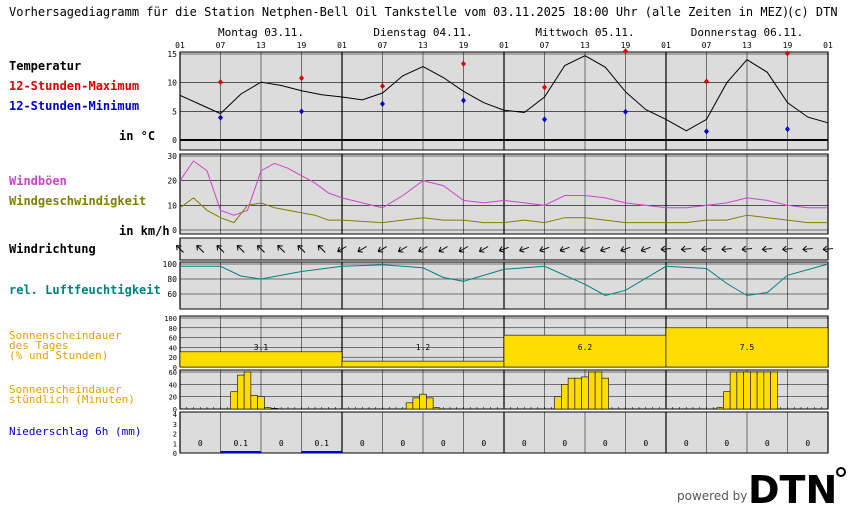  I want to click on gusts-line, so click(503, 188).